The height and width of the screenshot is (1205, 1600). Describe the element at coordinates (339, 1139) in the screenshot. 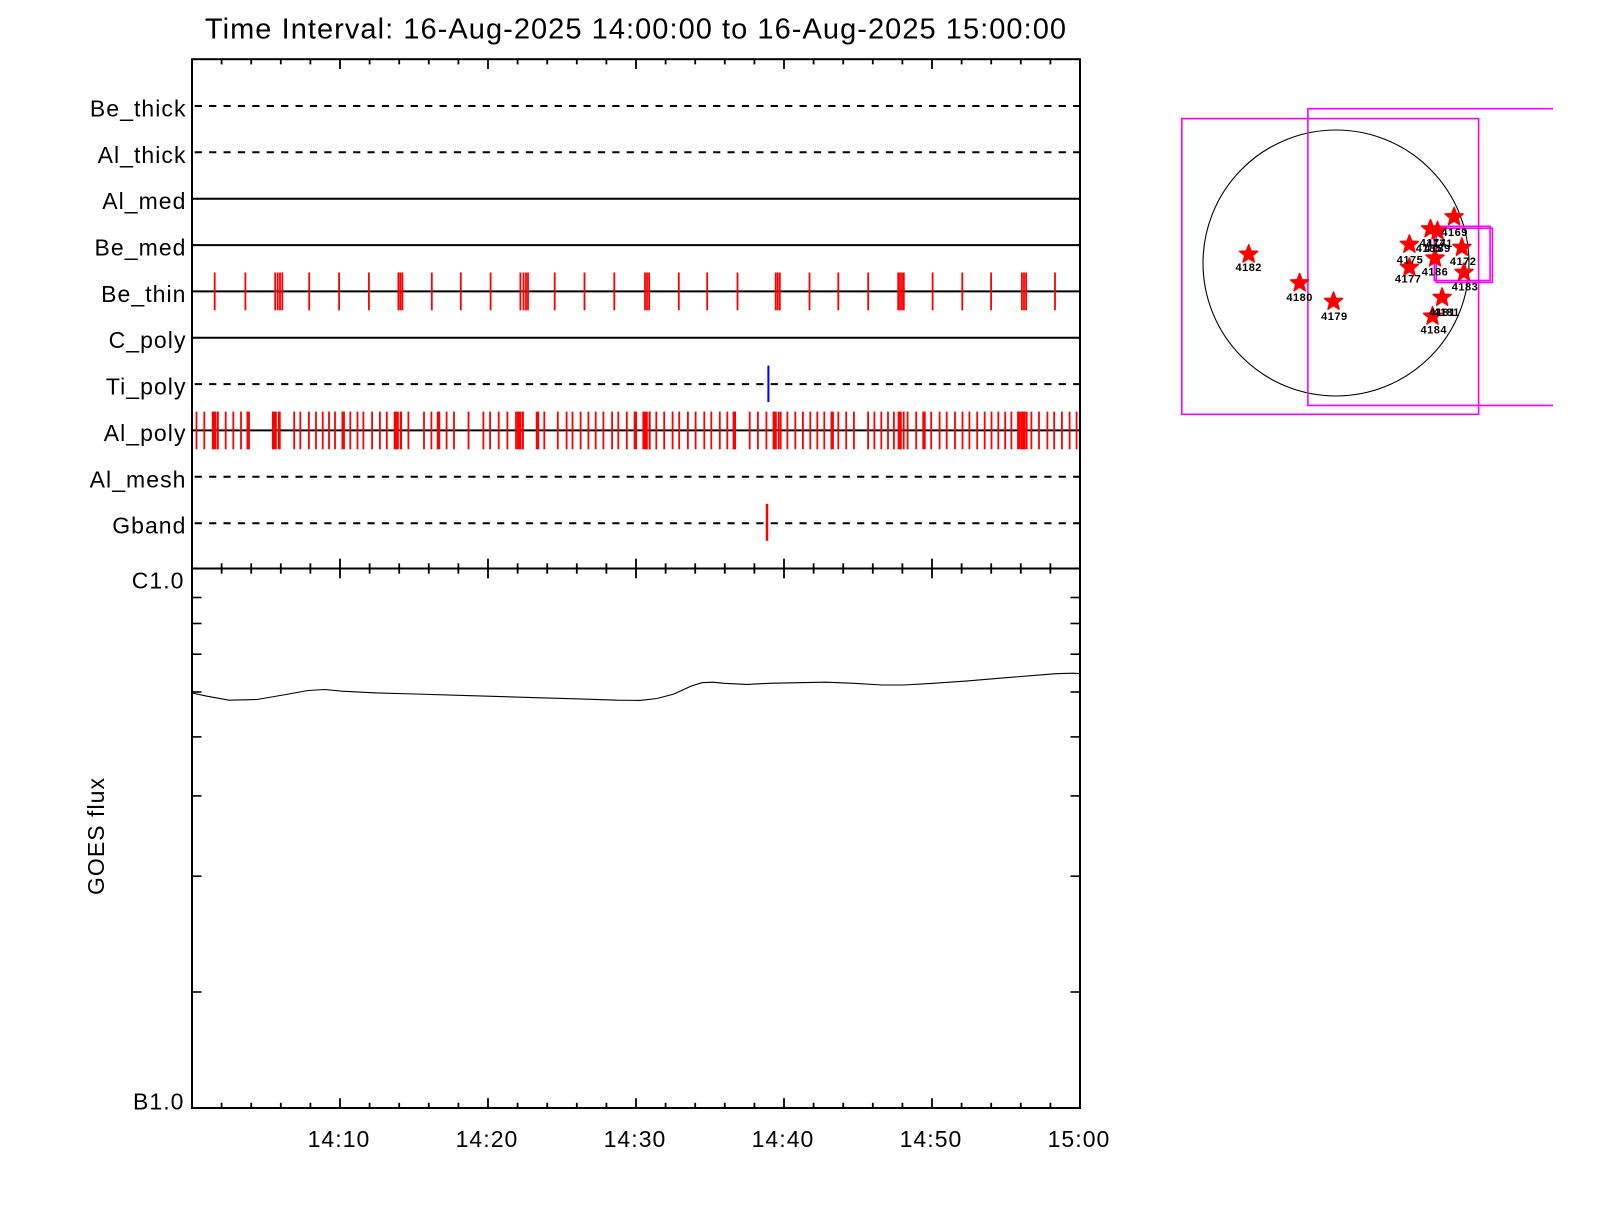

I see `svg-text: 14:10` at that location.